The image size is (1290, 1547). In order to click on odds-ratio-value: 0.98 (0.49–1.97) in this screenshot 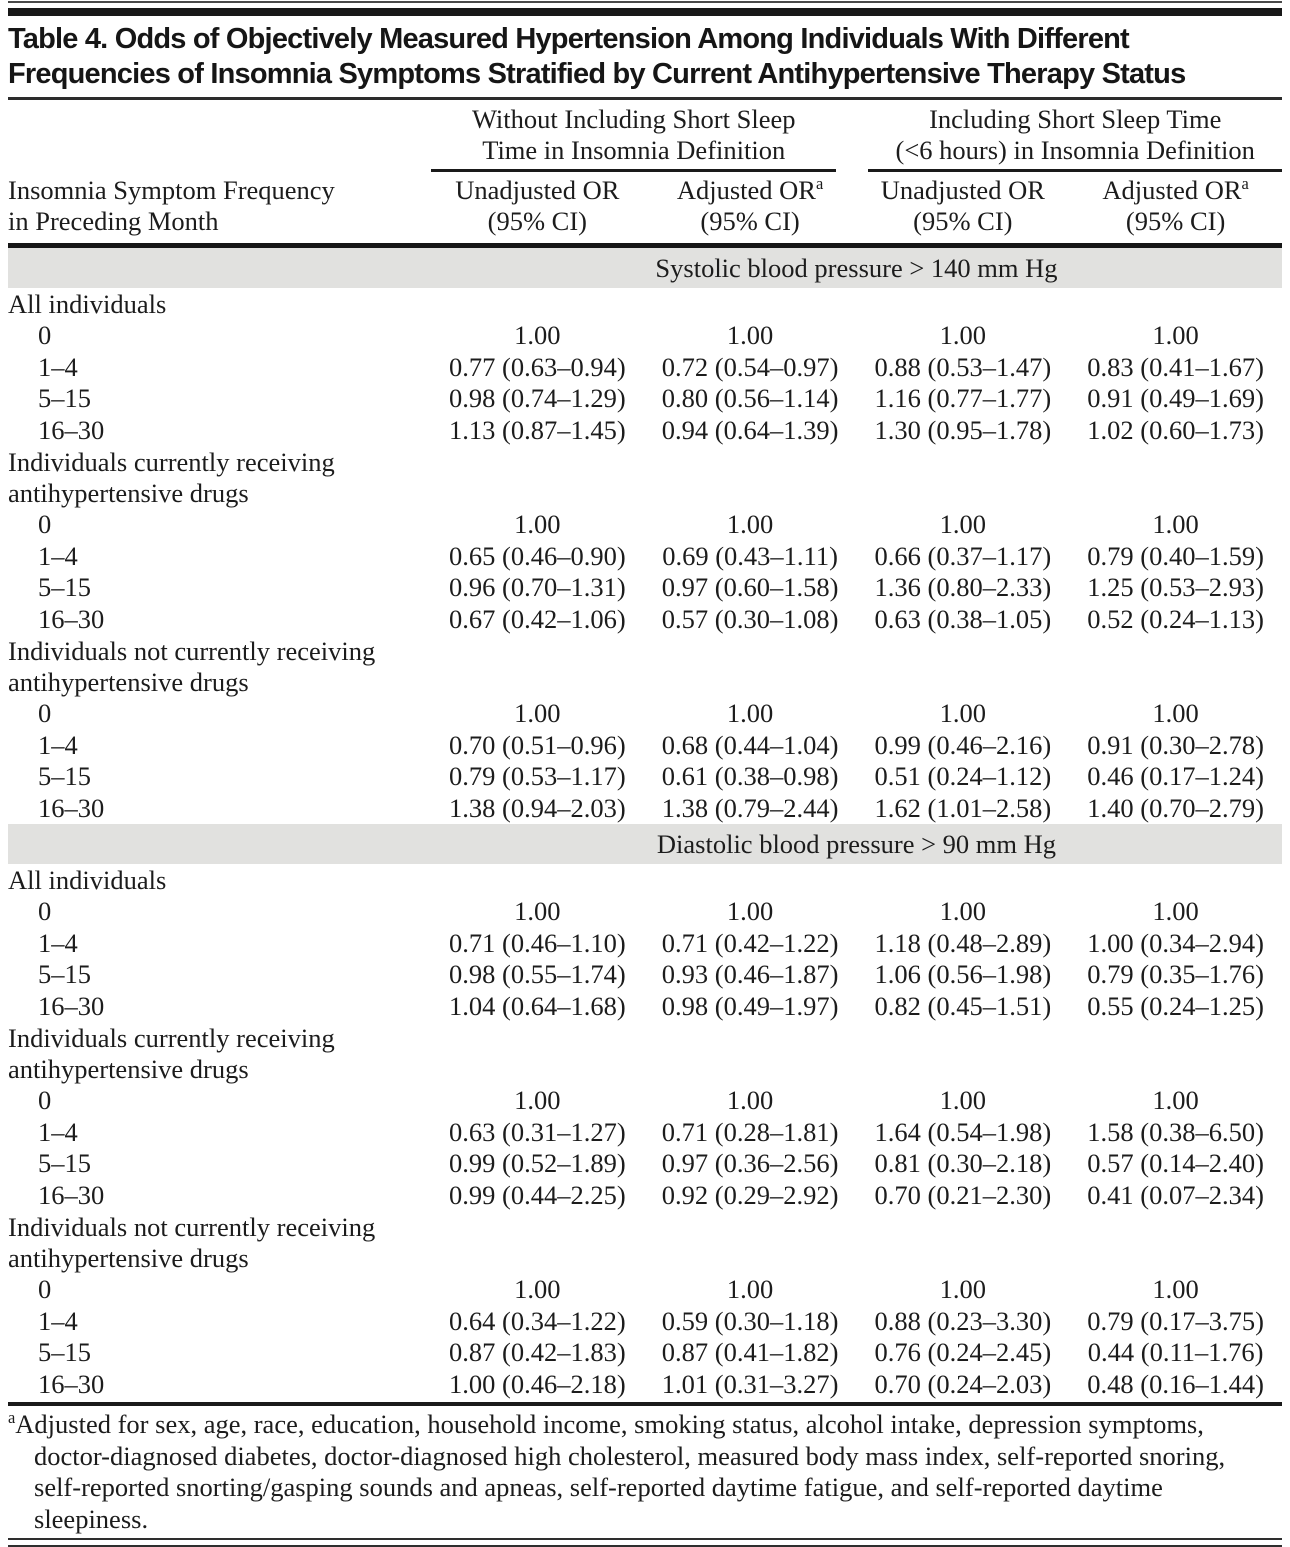, I will do `click(750, 1005)`.